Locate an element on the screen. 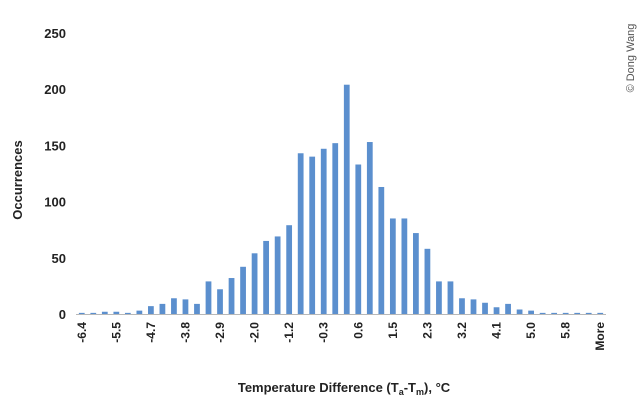 Image resolution: width=644 pixels, height=397 pixels. x-tick-label: -0.3 is located at coordinates (324, 332).